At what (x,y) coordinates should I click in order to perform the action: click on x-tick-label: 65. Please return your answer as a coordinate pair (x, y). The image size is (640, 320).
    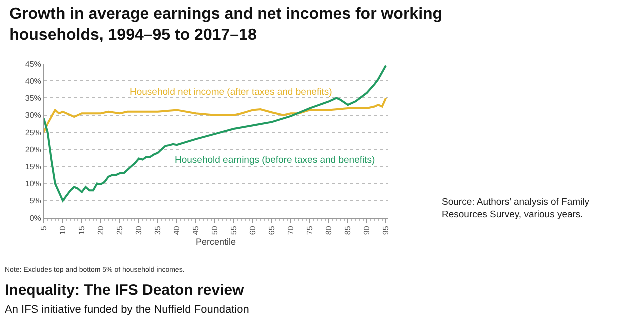
    Looking at the image, I should click on (272, 231).